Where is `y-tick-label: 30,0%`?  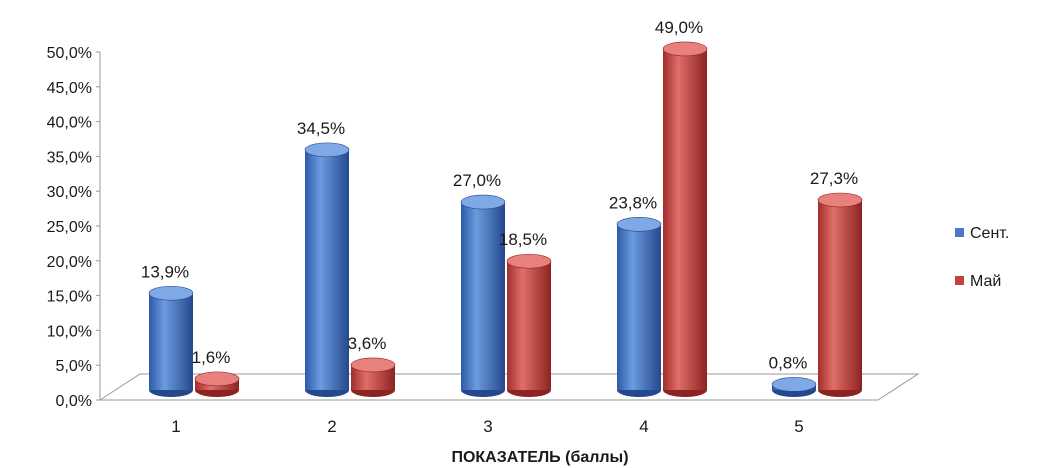 y-tick-label: 30,0% is located at coordinates (69, 192).